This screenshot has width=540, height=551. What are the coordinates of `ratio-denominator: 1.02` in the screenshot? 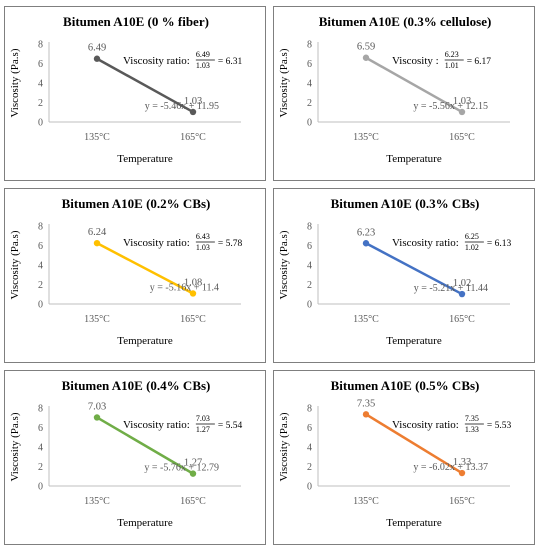 It's located at (472, 247).